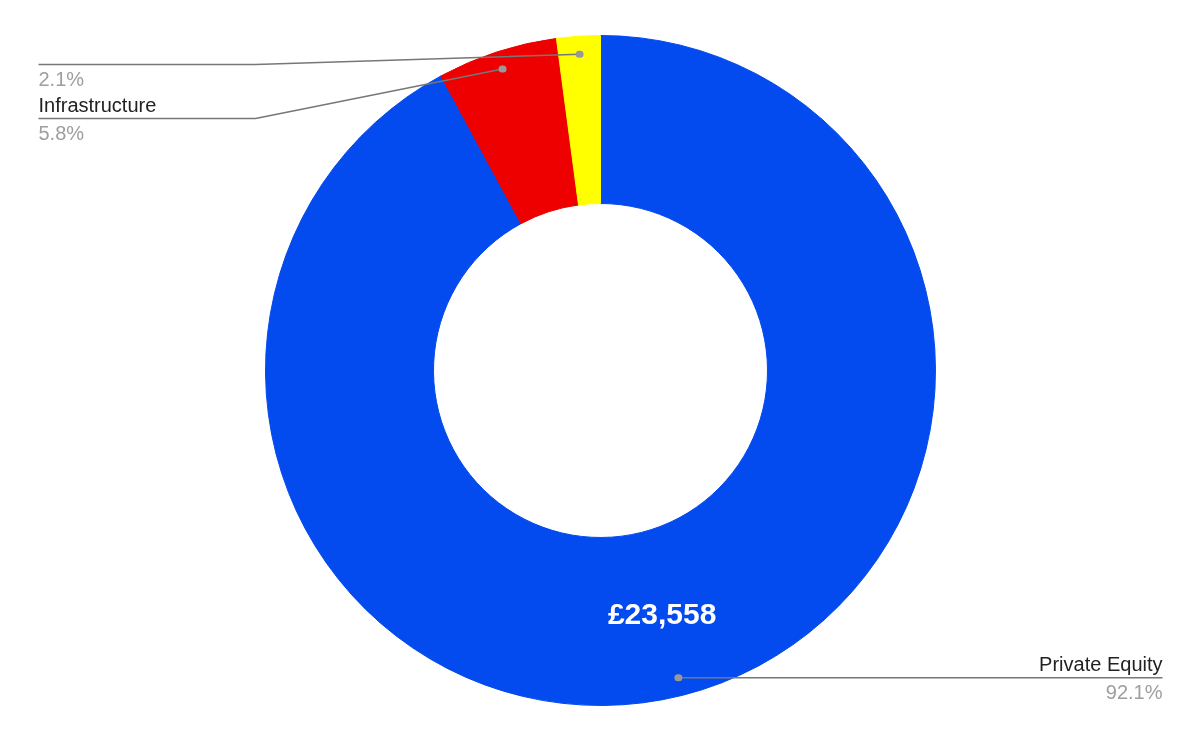  Describe the element at coordinates (61, 132) in the screenshot. I see `data-label: 5.8%` at that location.